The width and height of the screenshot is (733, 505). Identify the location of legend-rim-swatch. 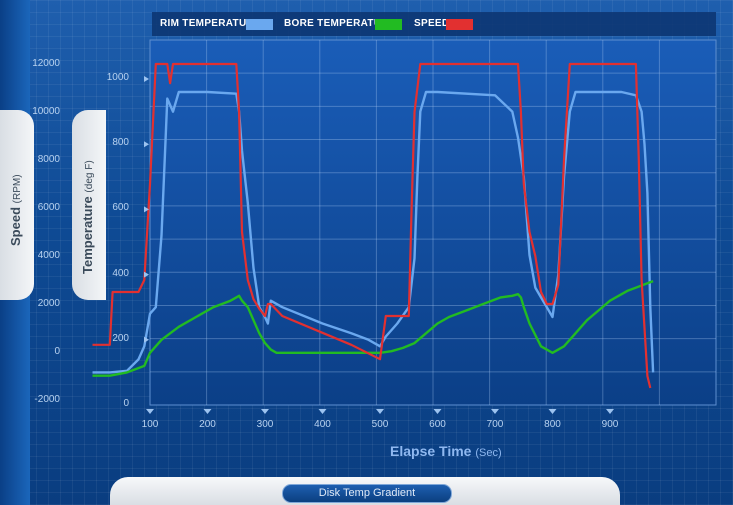
(259, 24).